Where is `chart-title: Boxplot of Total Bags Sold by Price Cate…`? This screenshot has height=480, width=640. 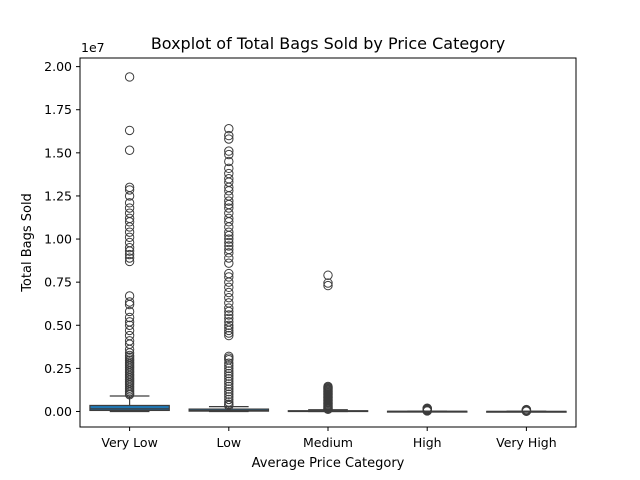 chart-title: Boxplot of Total Bags Sold by Price Cate… is located at coordinates (328, 43).